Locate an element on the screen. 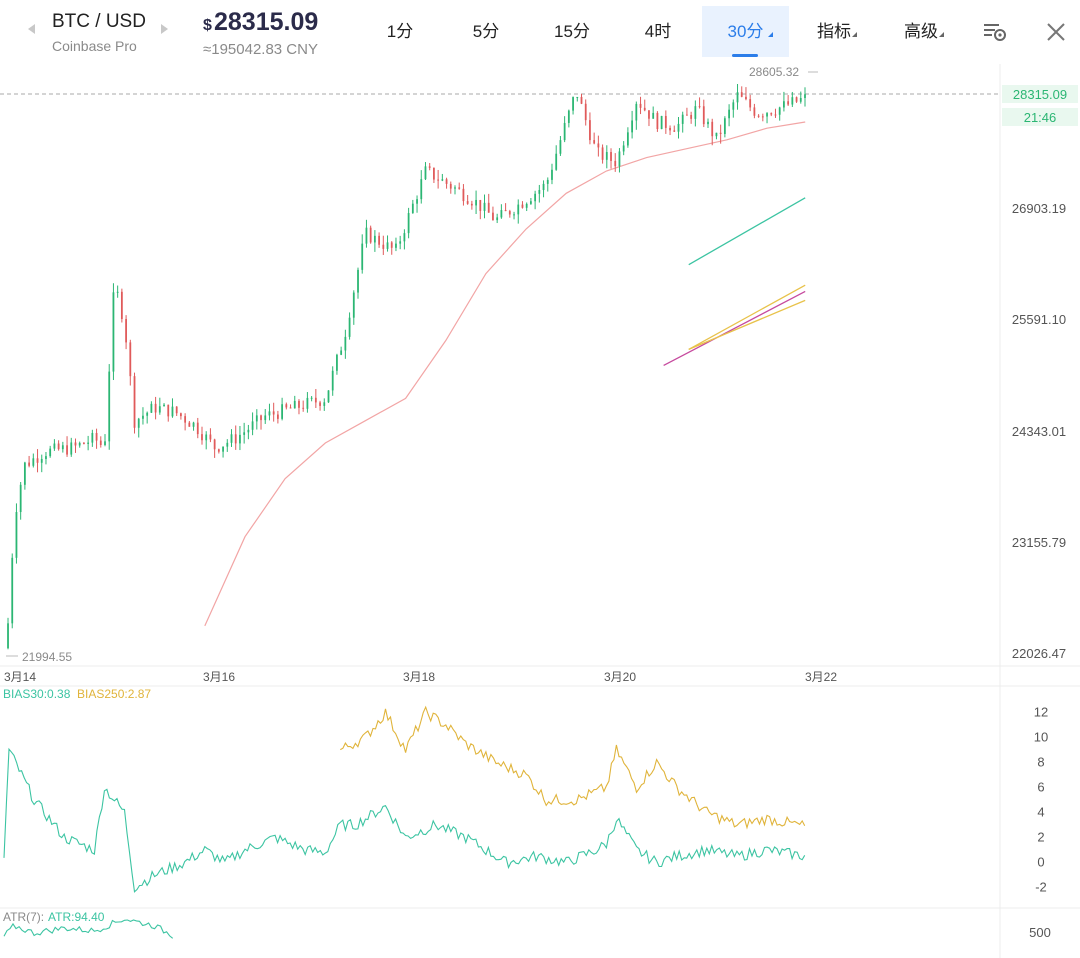 The image size is (1080, 958). tab-label: 1分 is located at coordinates (400, 31).